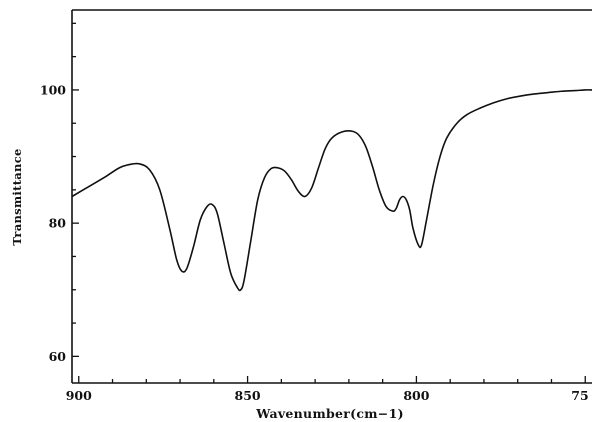  What do you see at coordinates (248, 395) in the screenshot?
I see `x-tick-label: 850` at bounding box center [248, 395].